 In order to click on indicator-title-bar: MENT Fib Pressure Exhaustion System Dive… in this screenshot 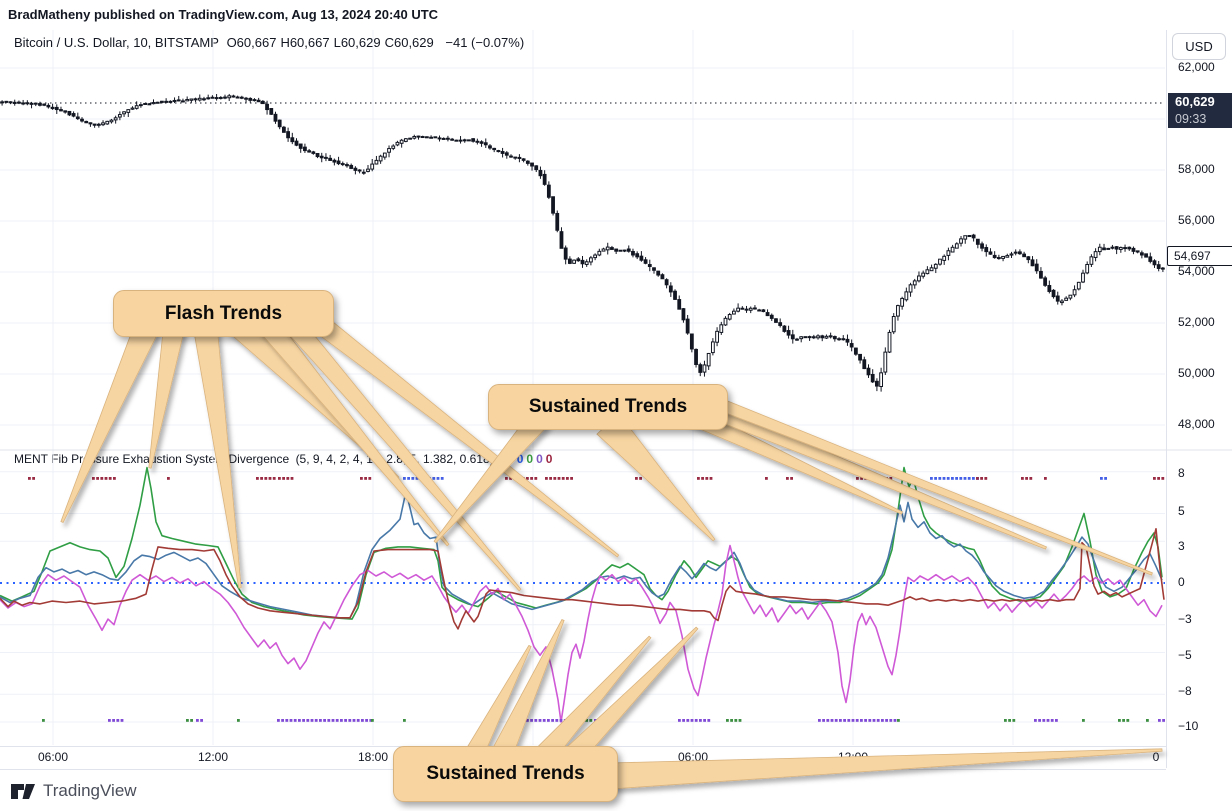, I will do `click(286, 459)`.